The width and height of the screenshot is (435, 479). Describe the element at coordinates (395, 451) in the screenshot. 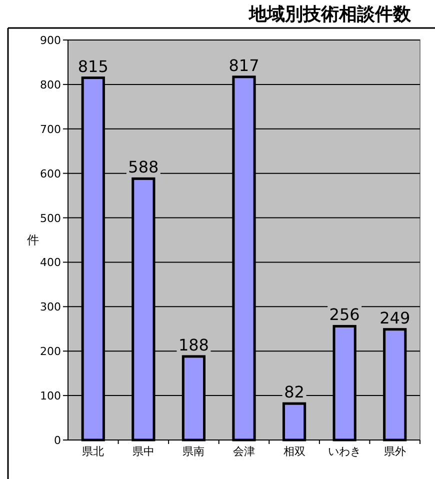

I see `x-tick-label: 県外` at that location.